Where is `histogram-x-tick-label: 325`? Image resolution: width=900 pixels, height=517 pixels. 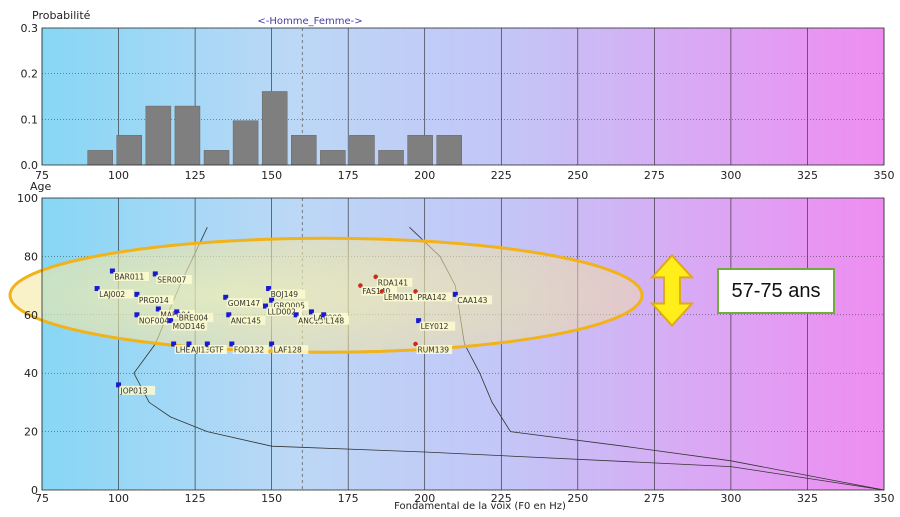
histogram-x-tick-label: 325 is located at coordinates (807, 175).